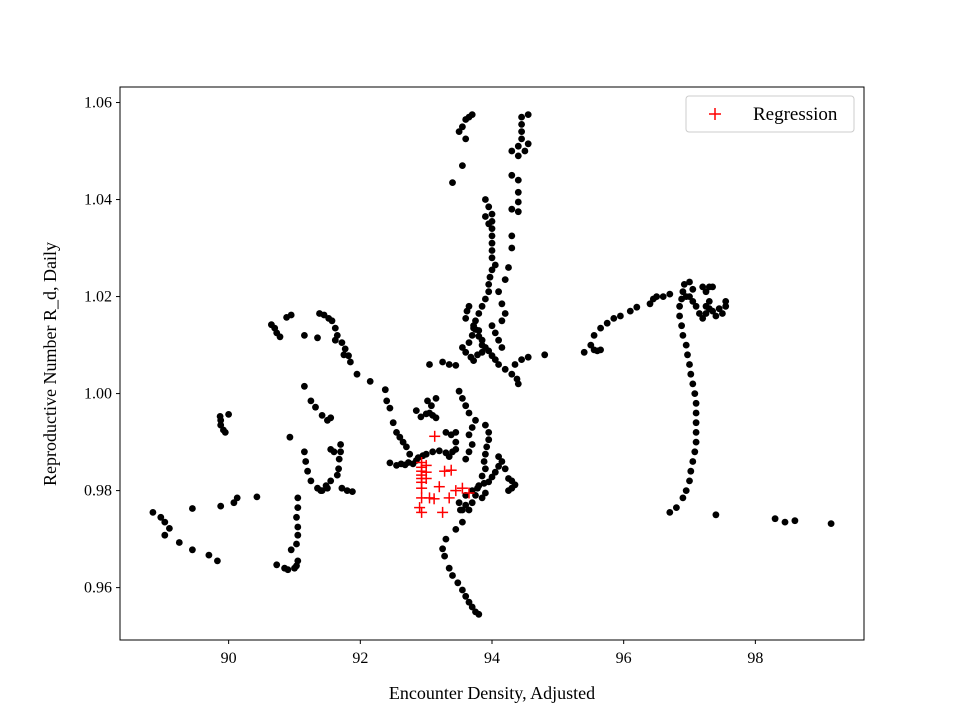 The height and width of the screenshot is (720, 960). I want to click on x-tick-label: 94, so click(492, 658).